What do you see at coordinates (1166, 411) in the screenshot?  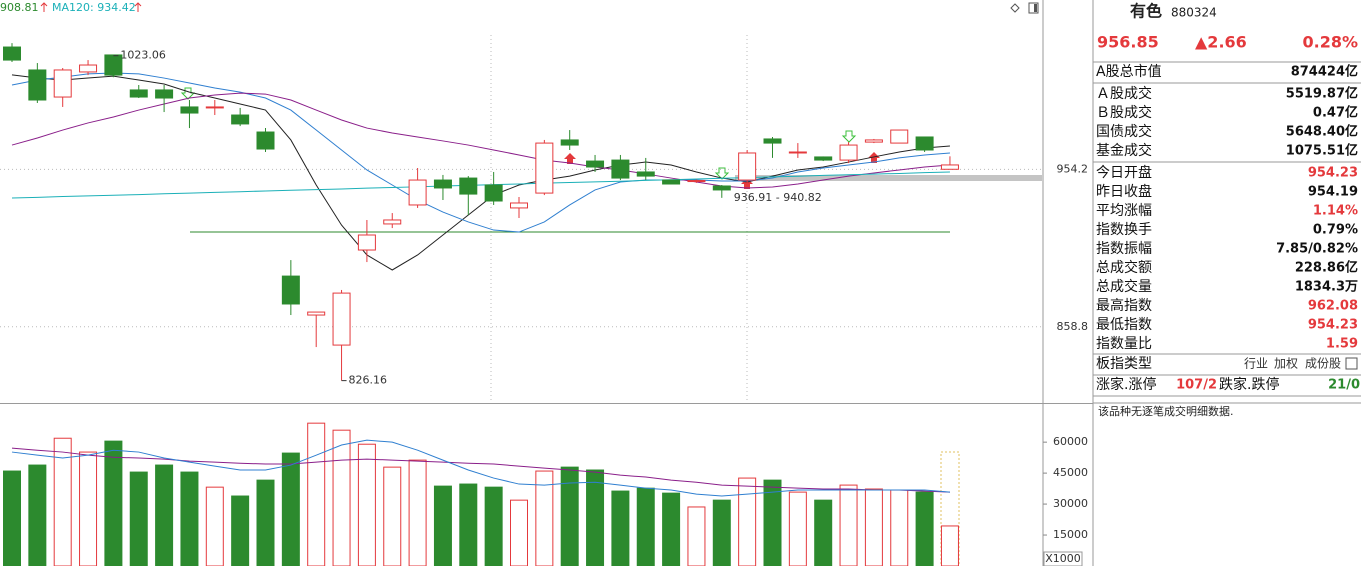 I see `note: 该品种无逐笔成交明细数据.` at bounding box center [1166, 411].